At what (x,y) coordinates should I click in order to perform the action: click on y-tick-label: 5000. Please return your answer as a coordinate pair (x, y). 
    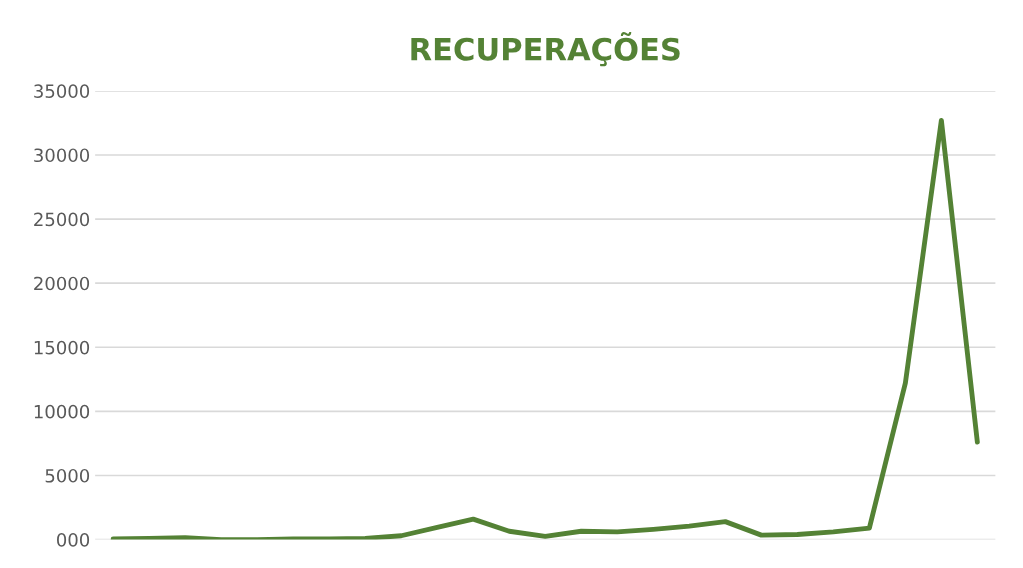
    Looking at the image, I should click on (67, 475).